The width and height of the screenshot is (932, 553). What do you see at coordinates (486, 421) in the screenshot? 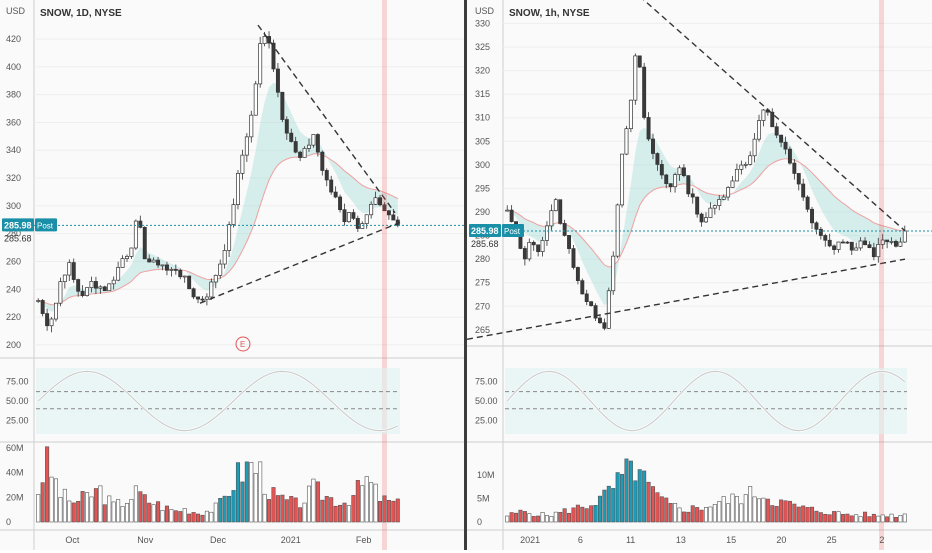
I see `osc-tick-label: 25.00` at bounding box center [486, 421].